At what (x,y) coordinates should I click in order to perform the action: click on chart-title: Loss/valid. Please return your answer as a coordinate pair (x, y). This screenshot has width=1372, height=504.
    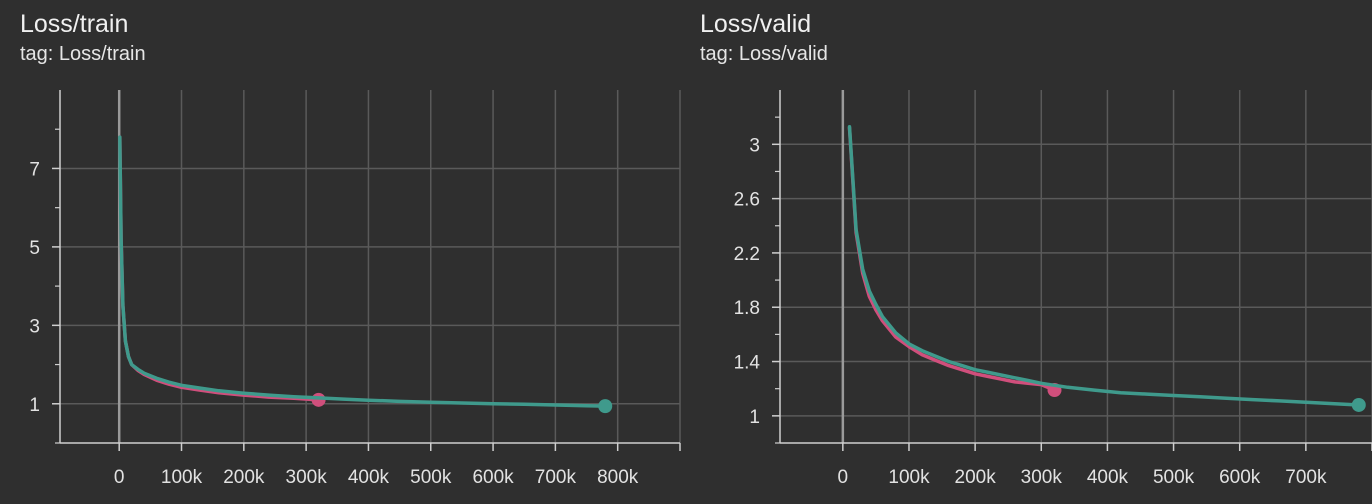
    Looking at the image, I should click on (756, 24).